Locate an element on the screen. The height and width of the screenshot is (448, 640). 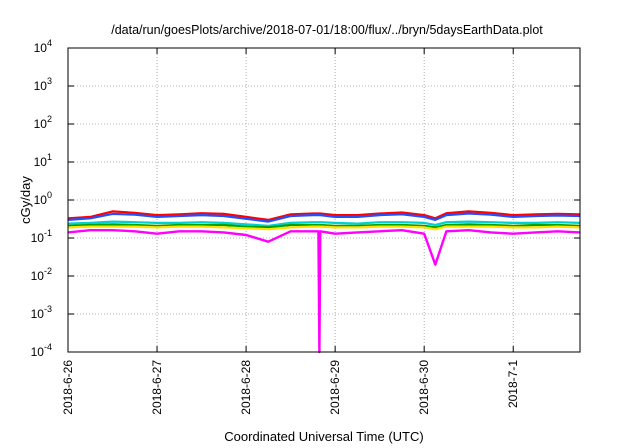
x-tick-label: 2018-6-27 is located at coordinates (157, 387).